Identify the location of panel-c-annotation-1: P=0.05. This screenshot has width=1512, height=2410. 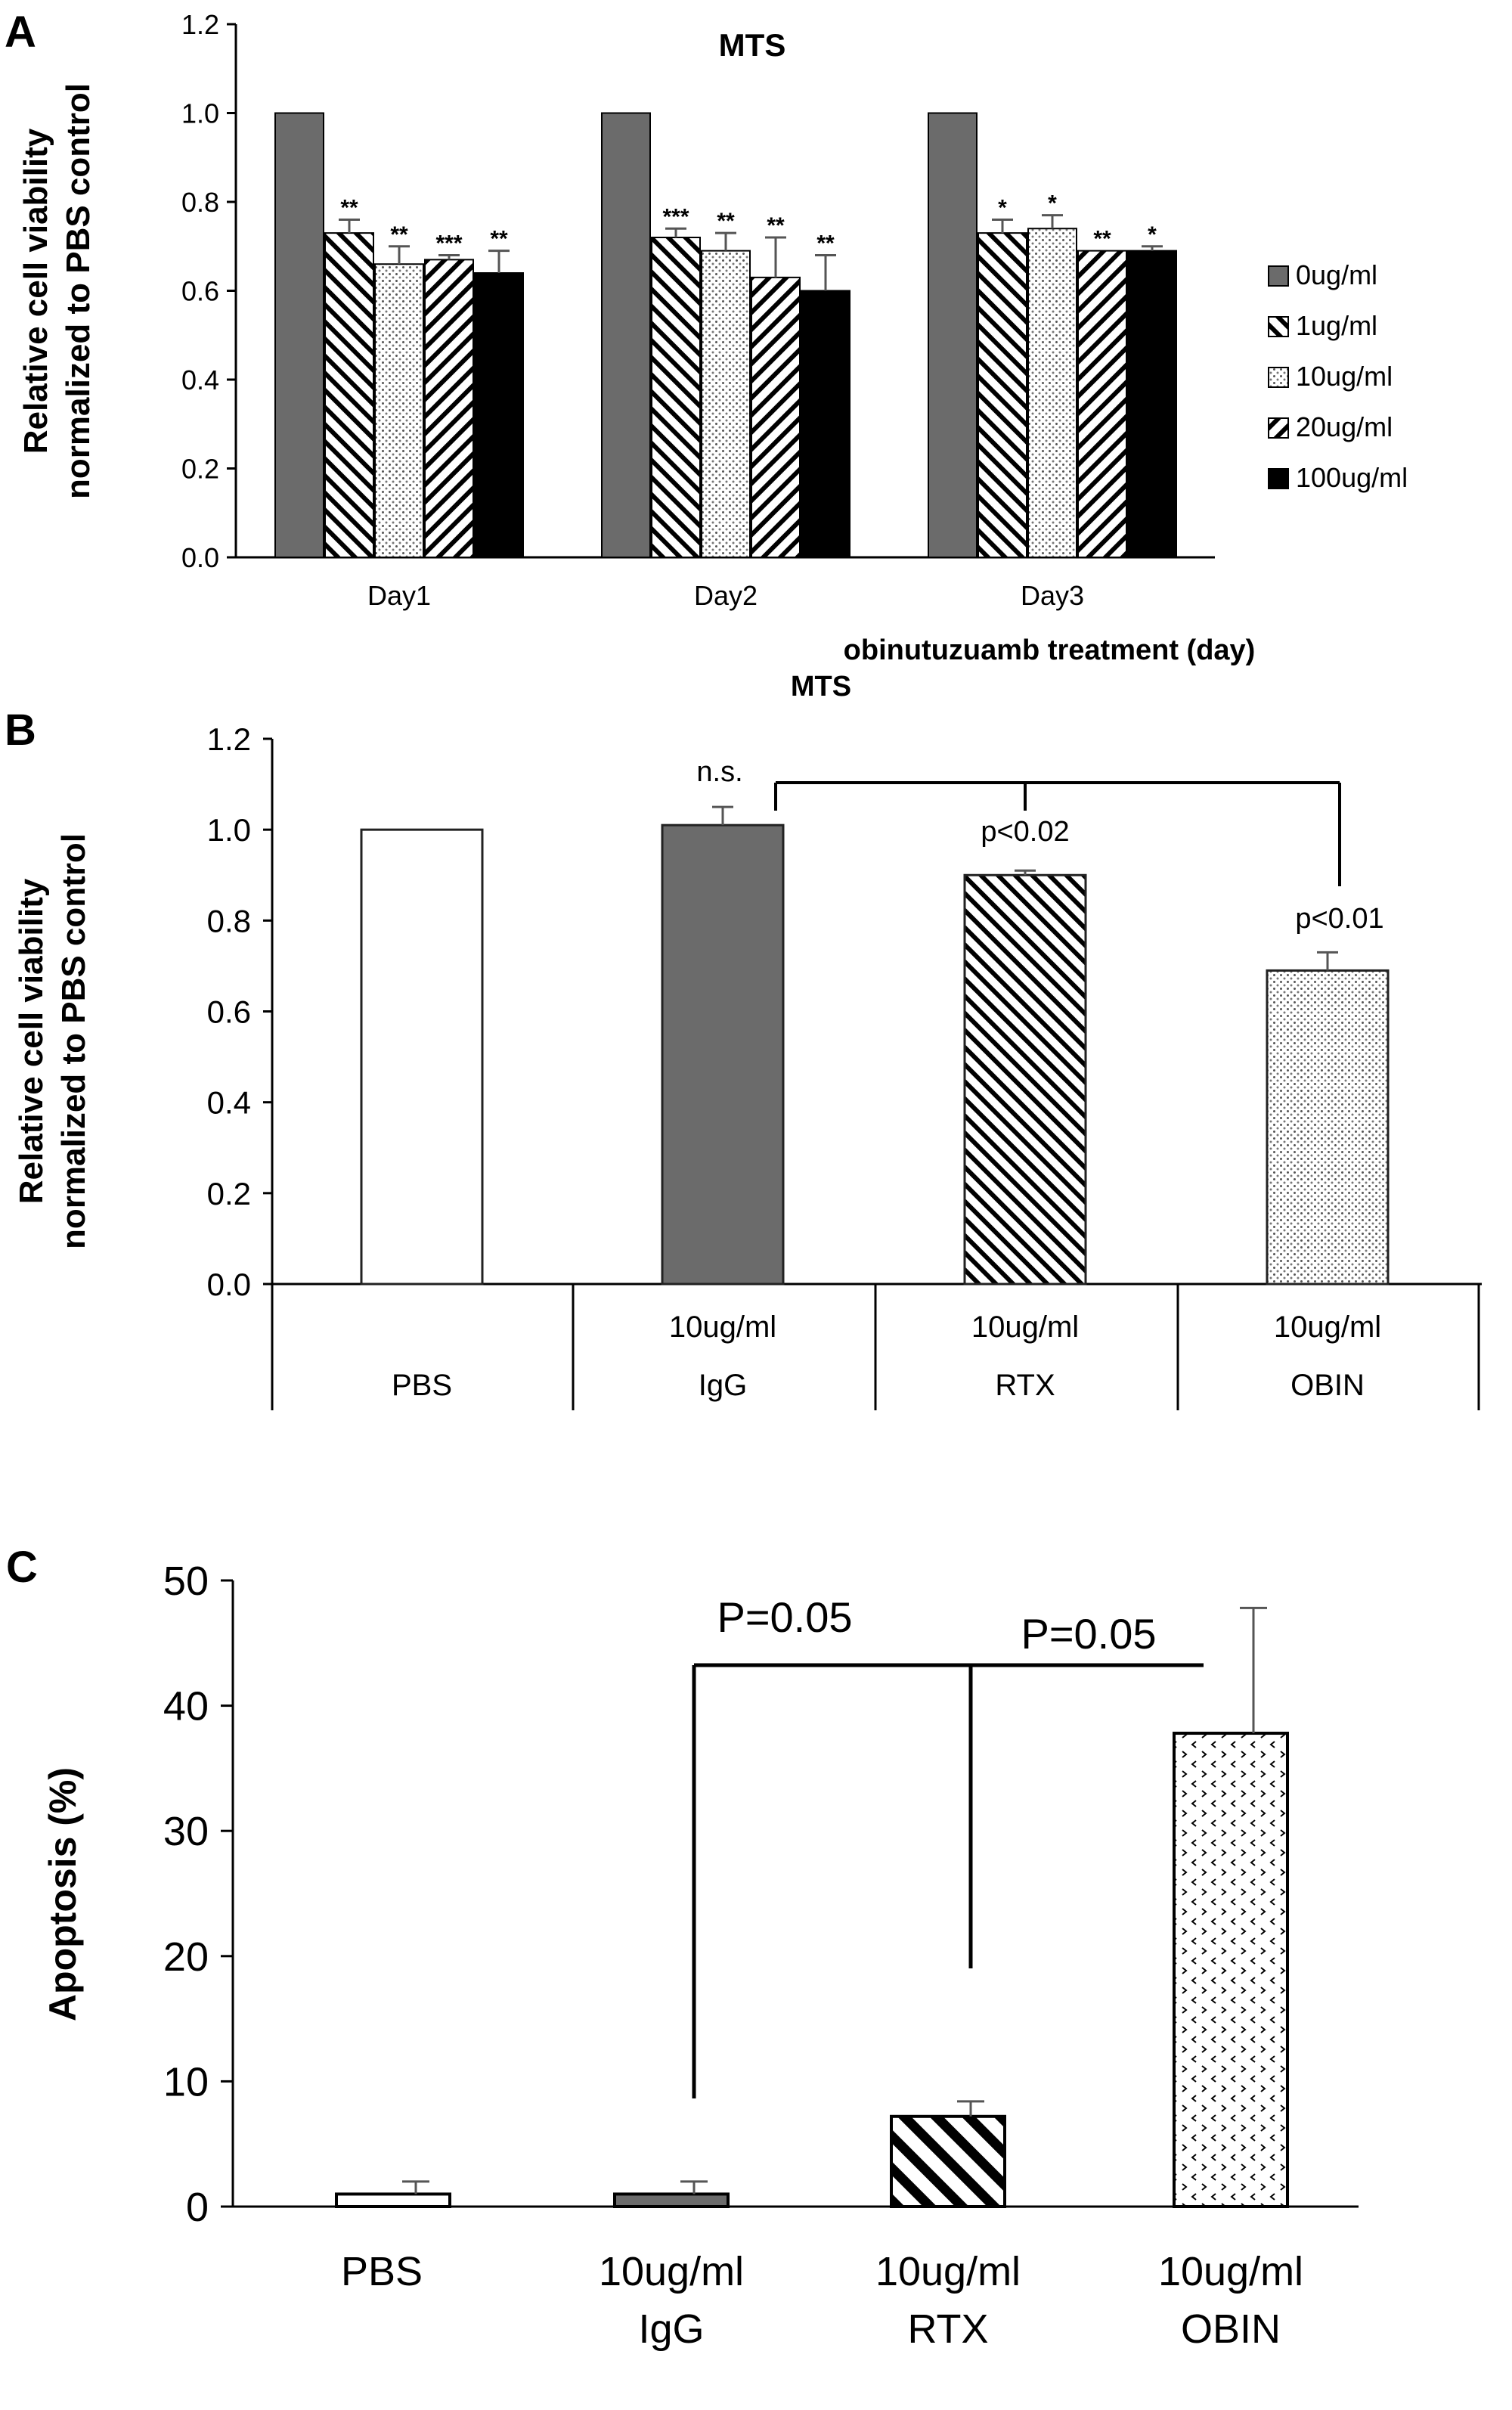
(785, 1617).